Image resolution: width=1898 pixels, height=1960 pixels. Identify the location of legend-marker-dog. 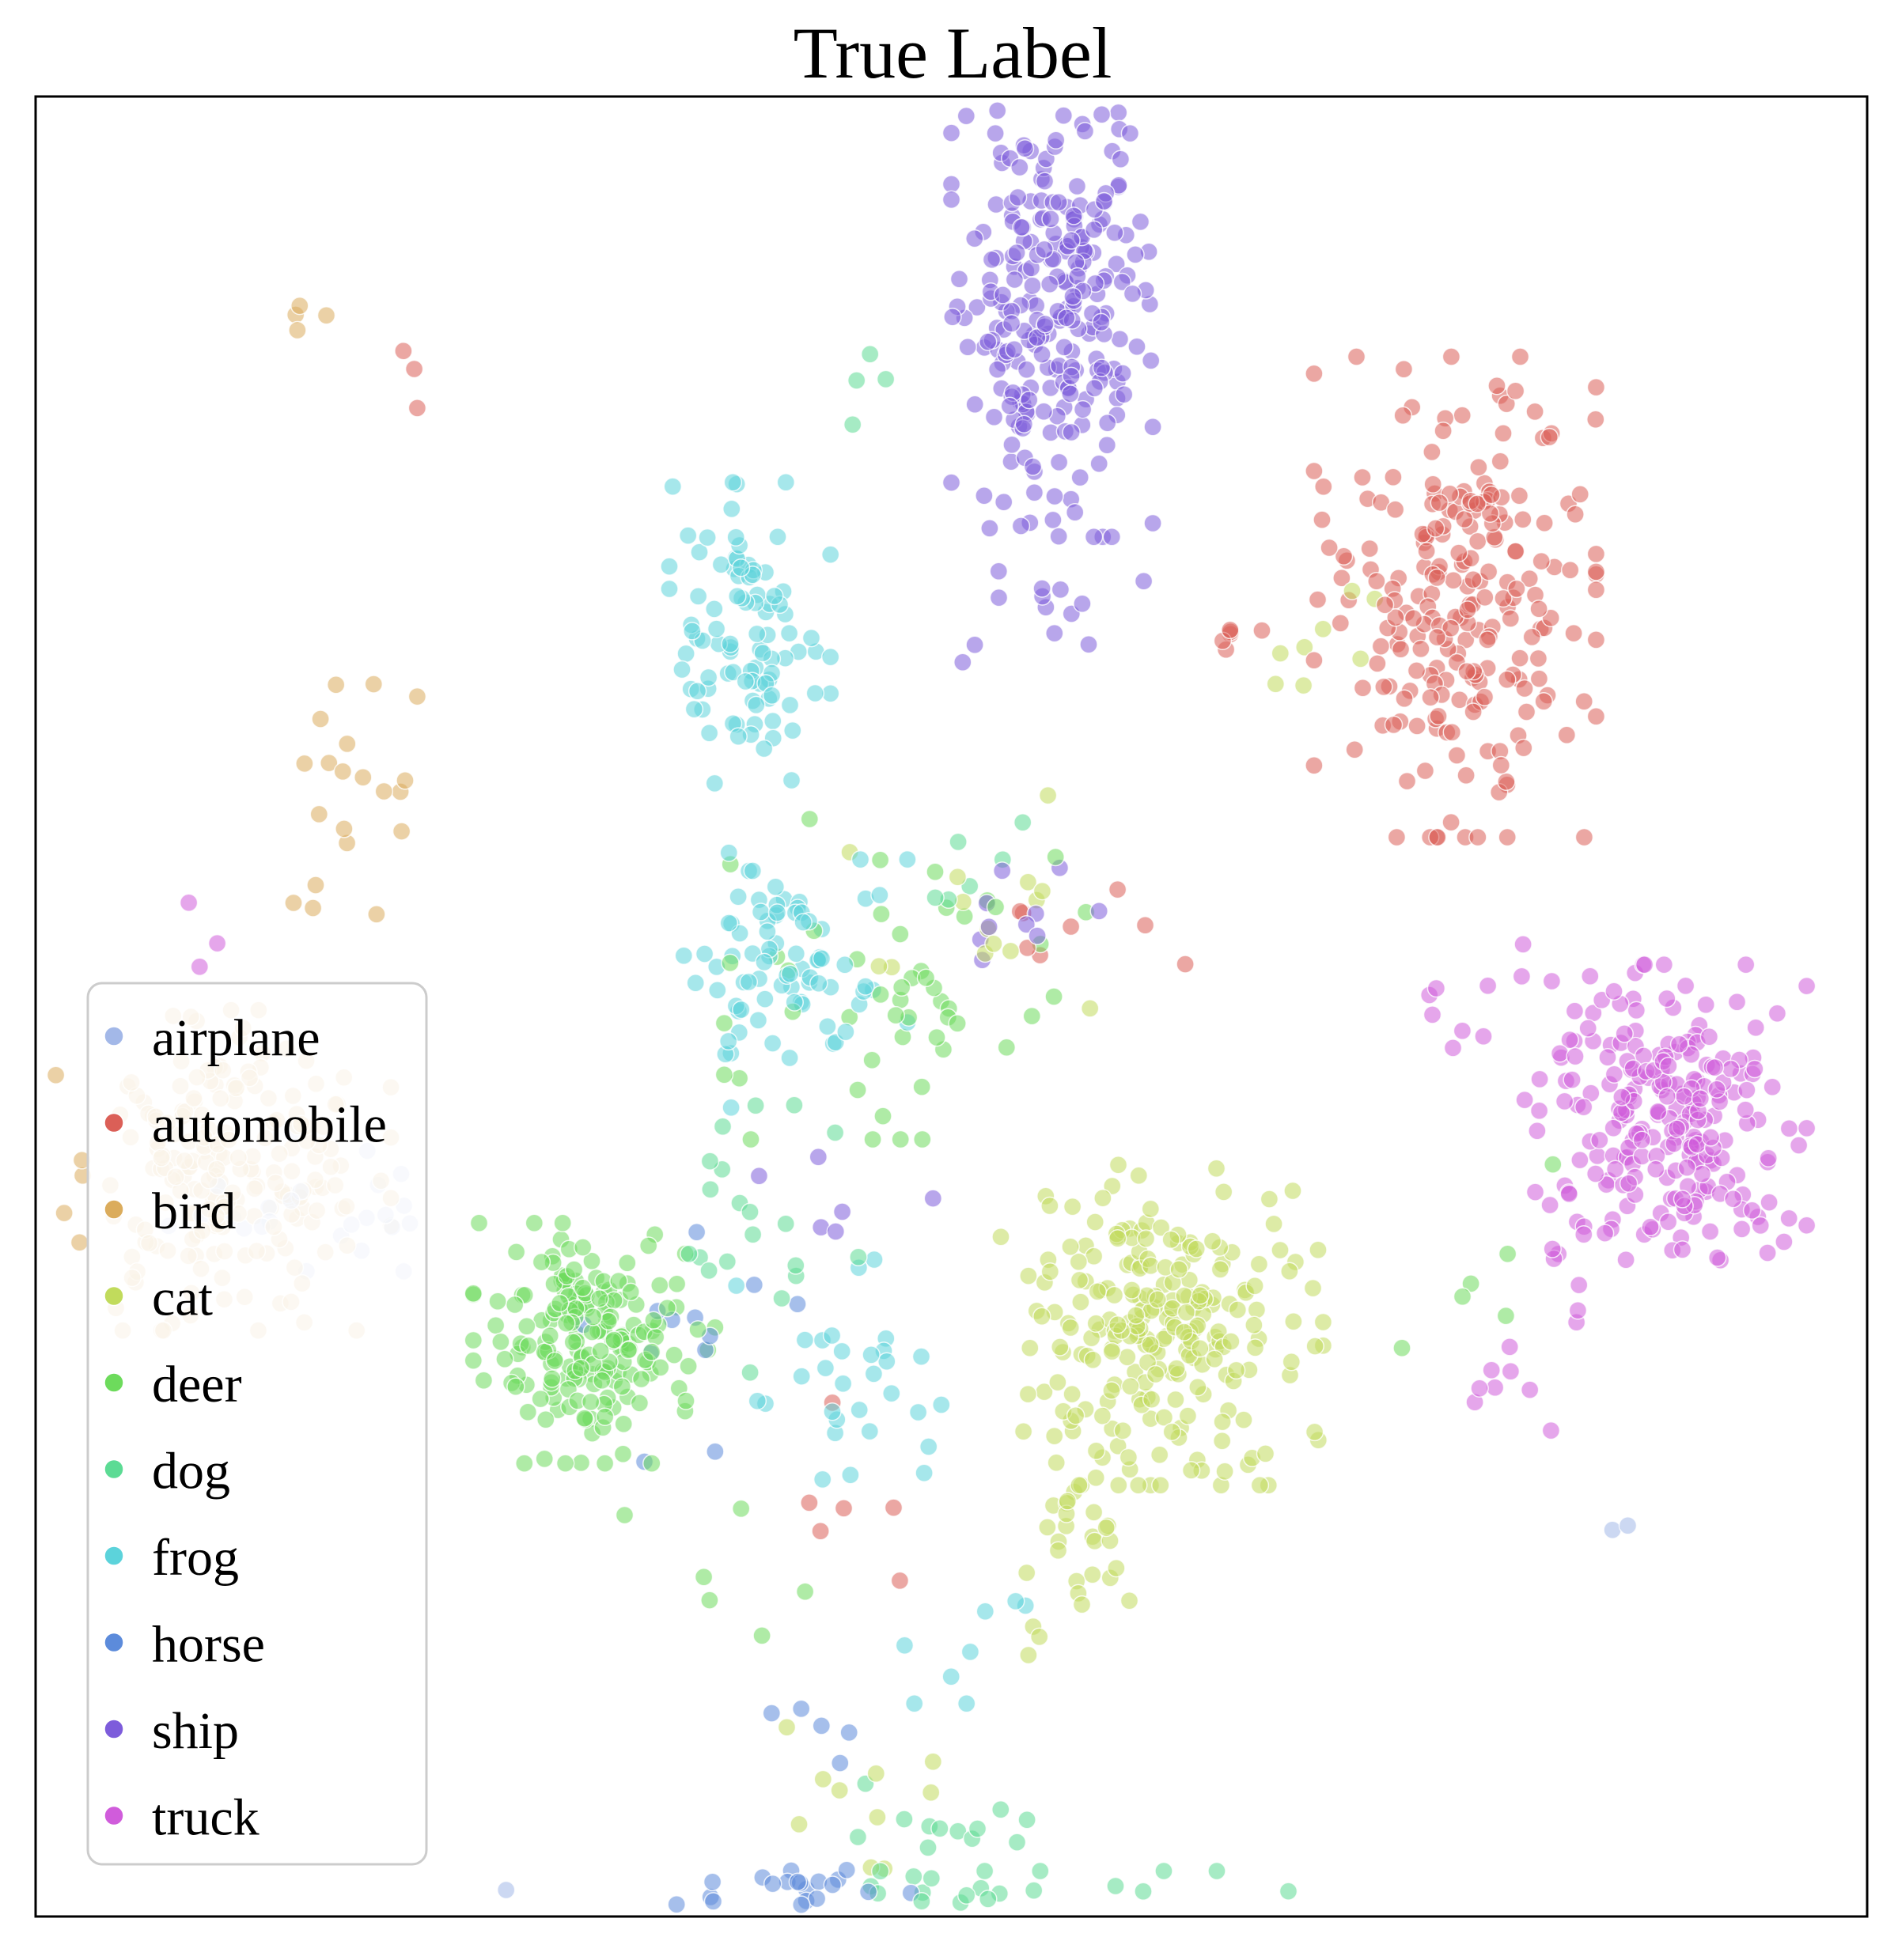
(114, 1469).